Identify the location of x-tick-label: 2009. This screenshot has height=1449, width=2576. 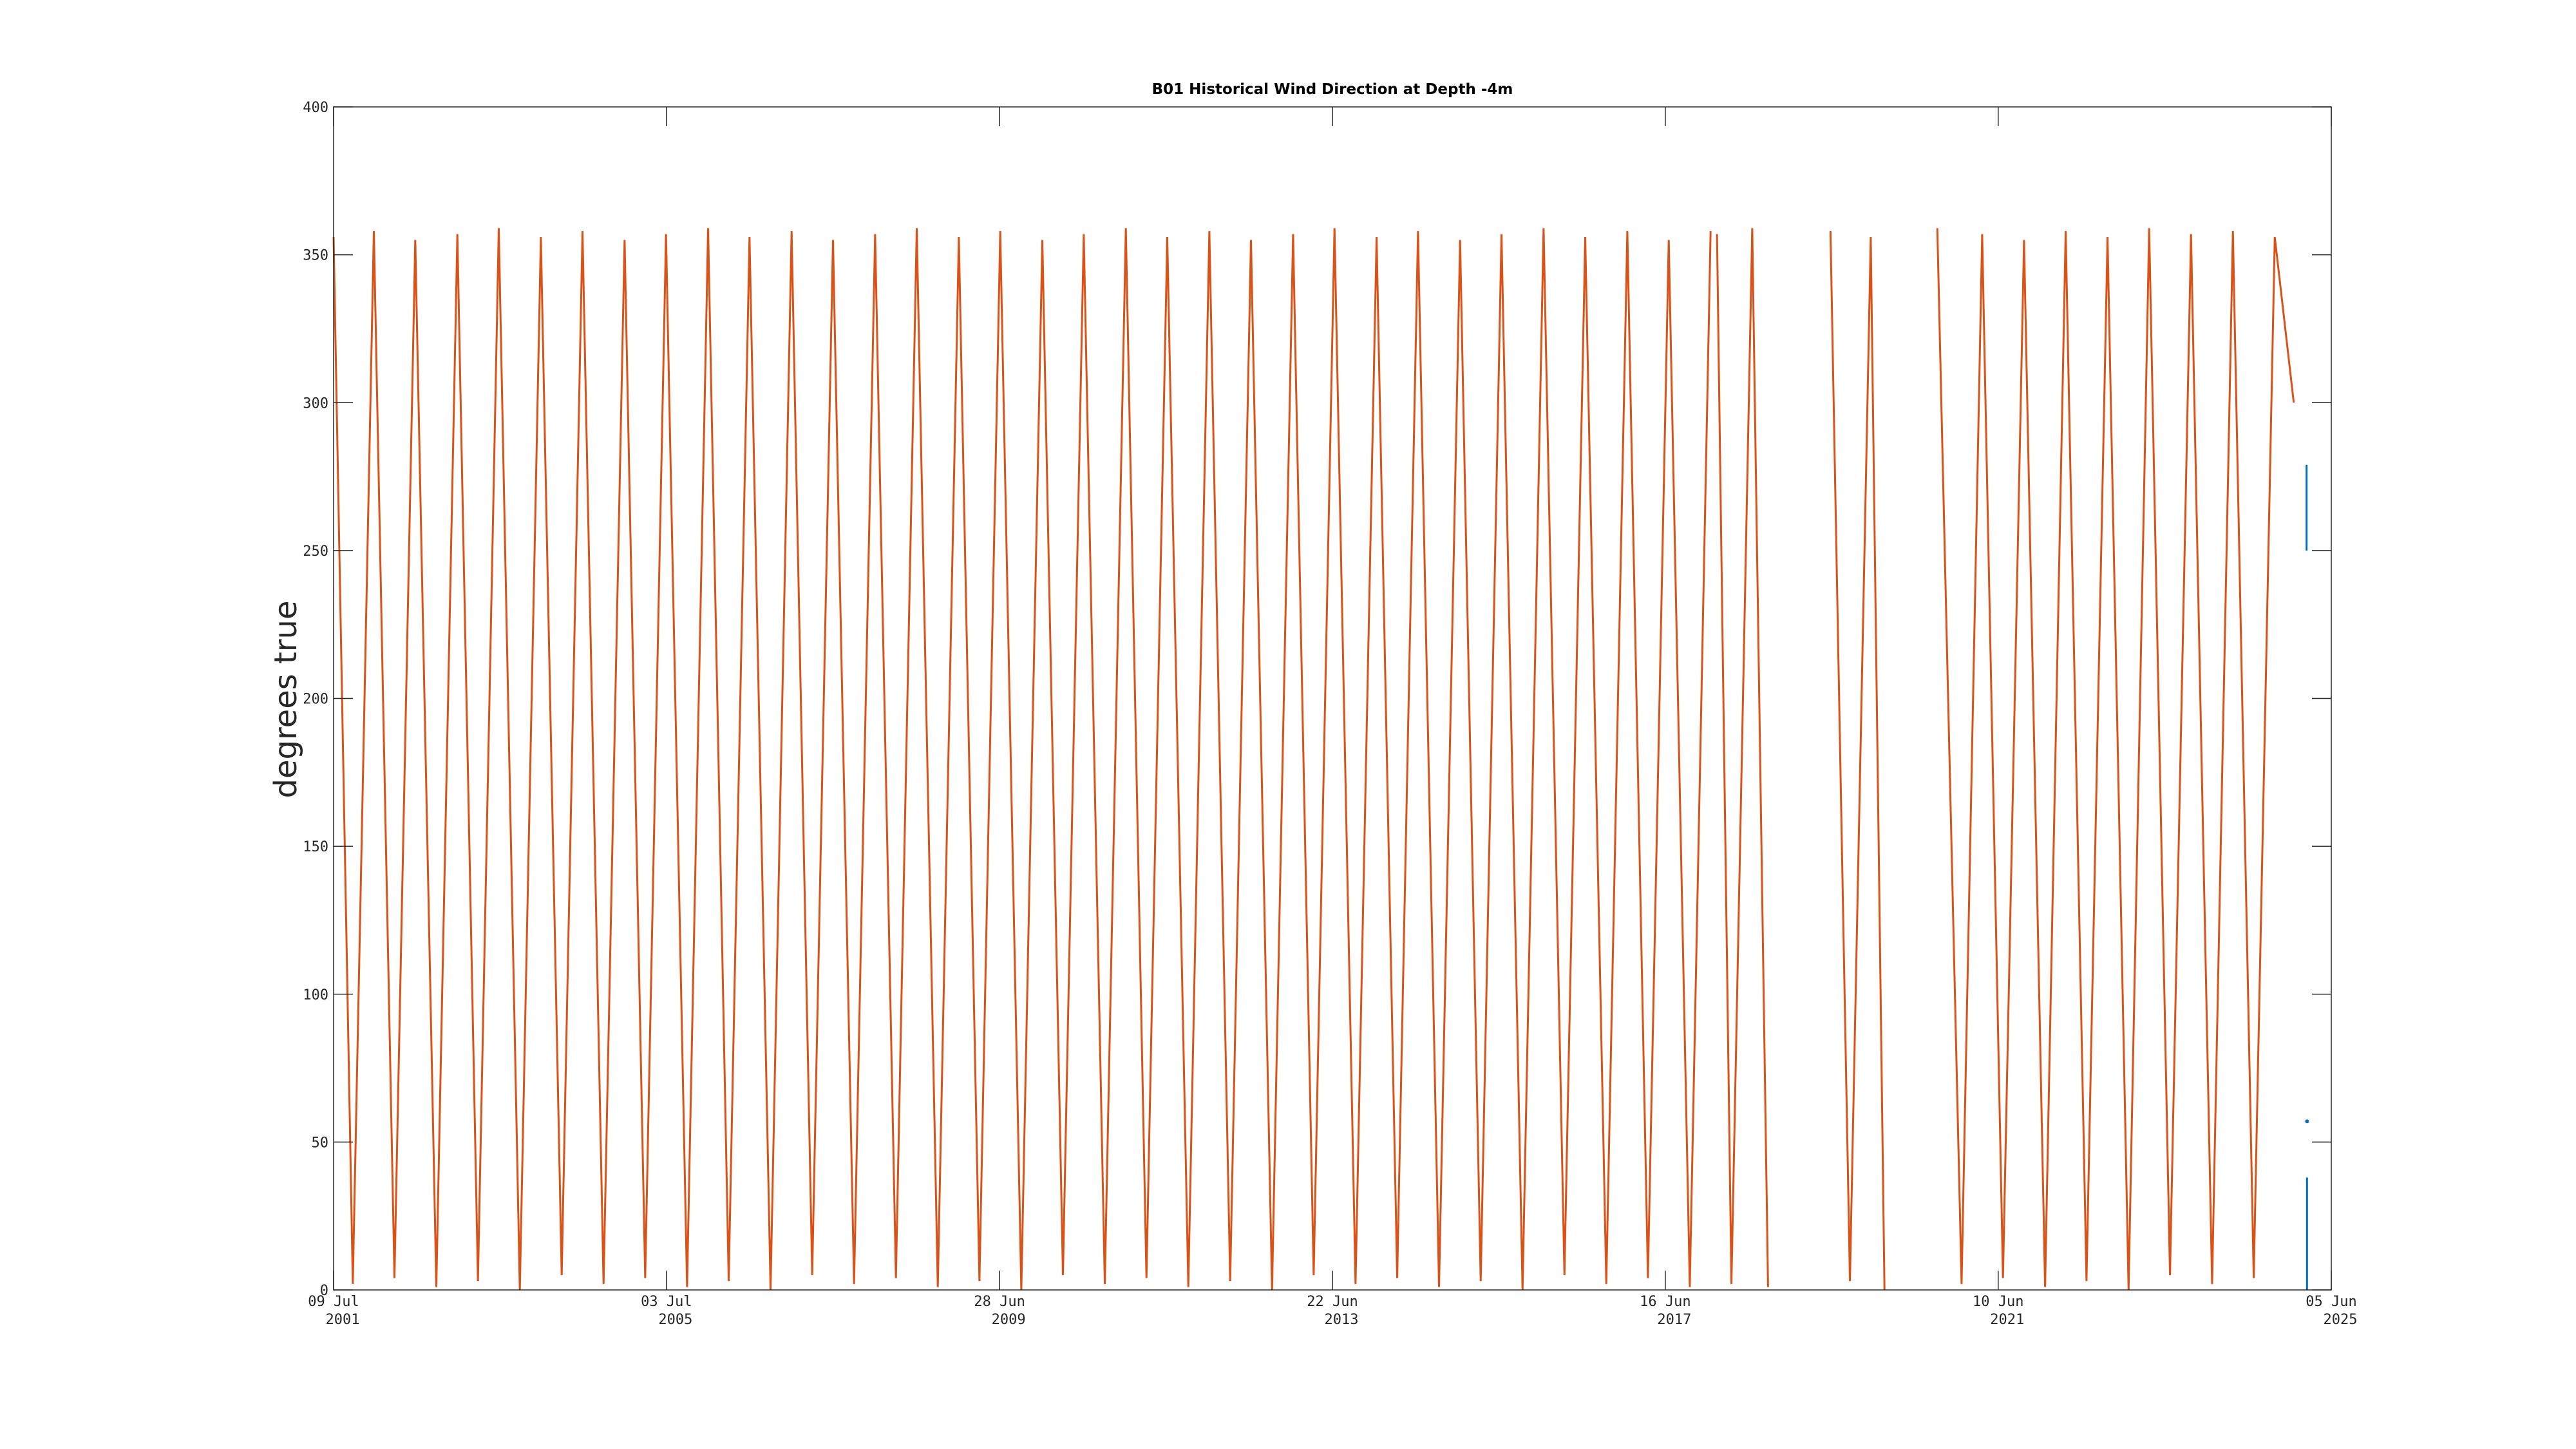
(1009, 1320).